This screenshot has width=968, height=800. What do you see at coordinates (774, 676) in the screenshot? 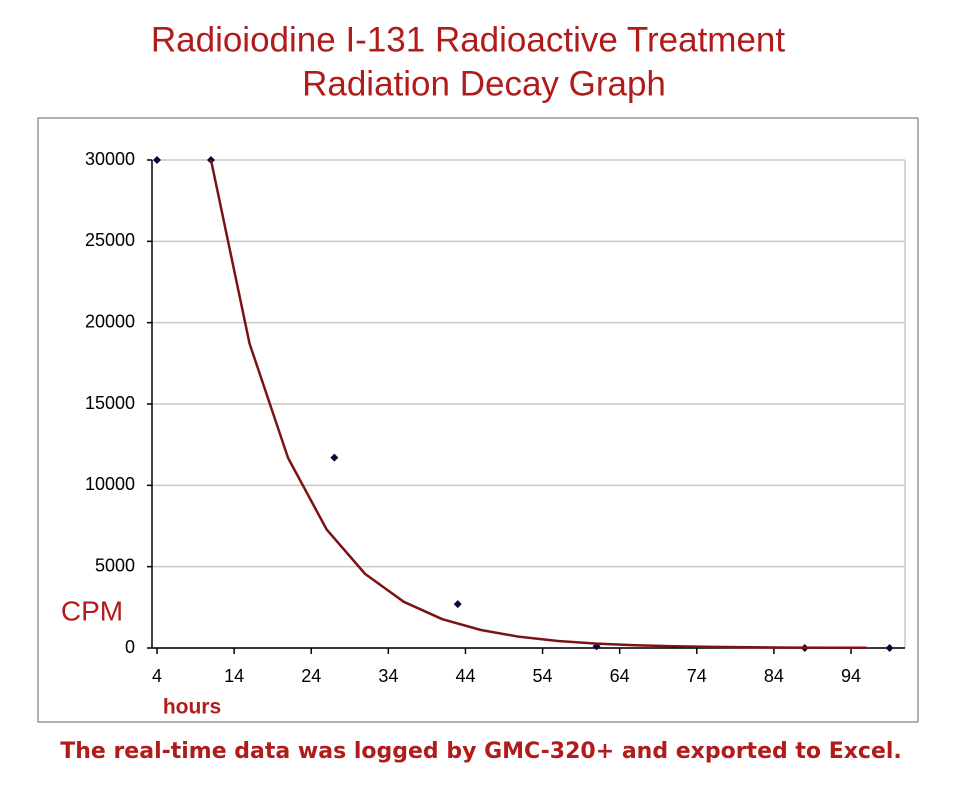
I see `x-tick-label: 84` at bounding box center [774, 676].